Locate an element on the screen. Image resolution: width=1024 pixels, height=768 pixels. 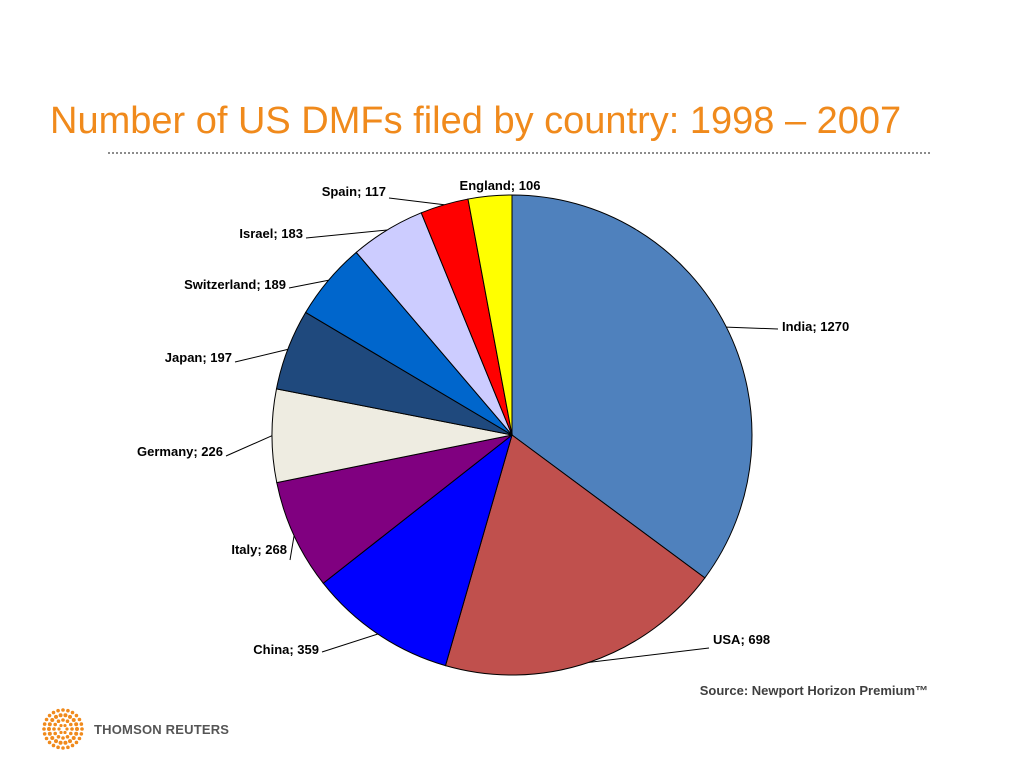
data-label-england: England; 106 is located at coordinates (500, 185).